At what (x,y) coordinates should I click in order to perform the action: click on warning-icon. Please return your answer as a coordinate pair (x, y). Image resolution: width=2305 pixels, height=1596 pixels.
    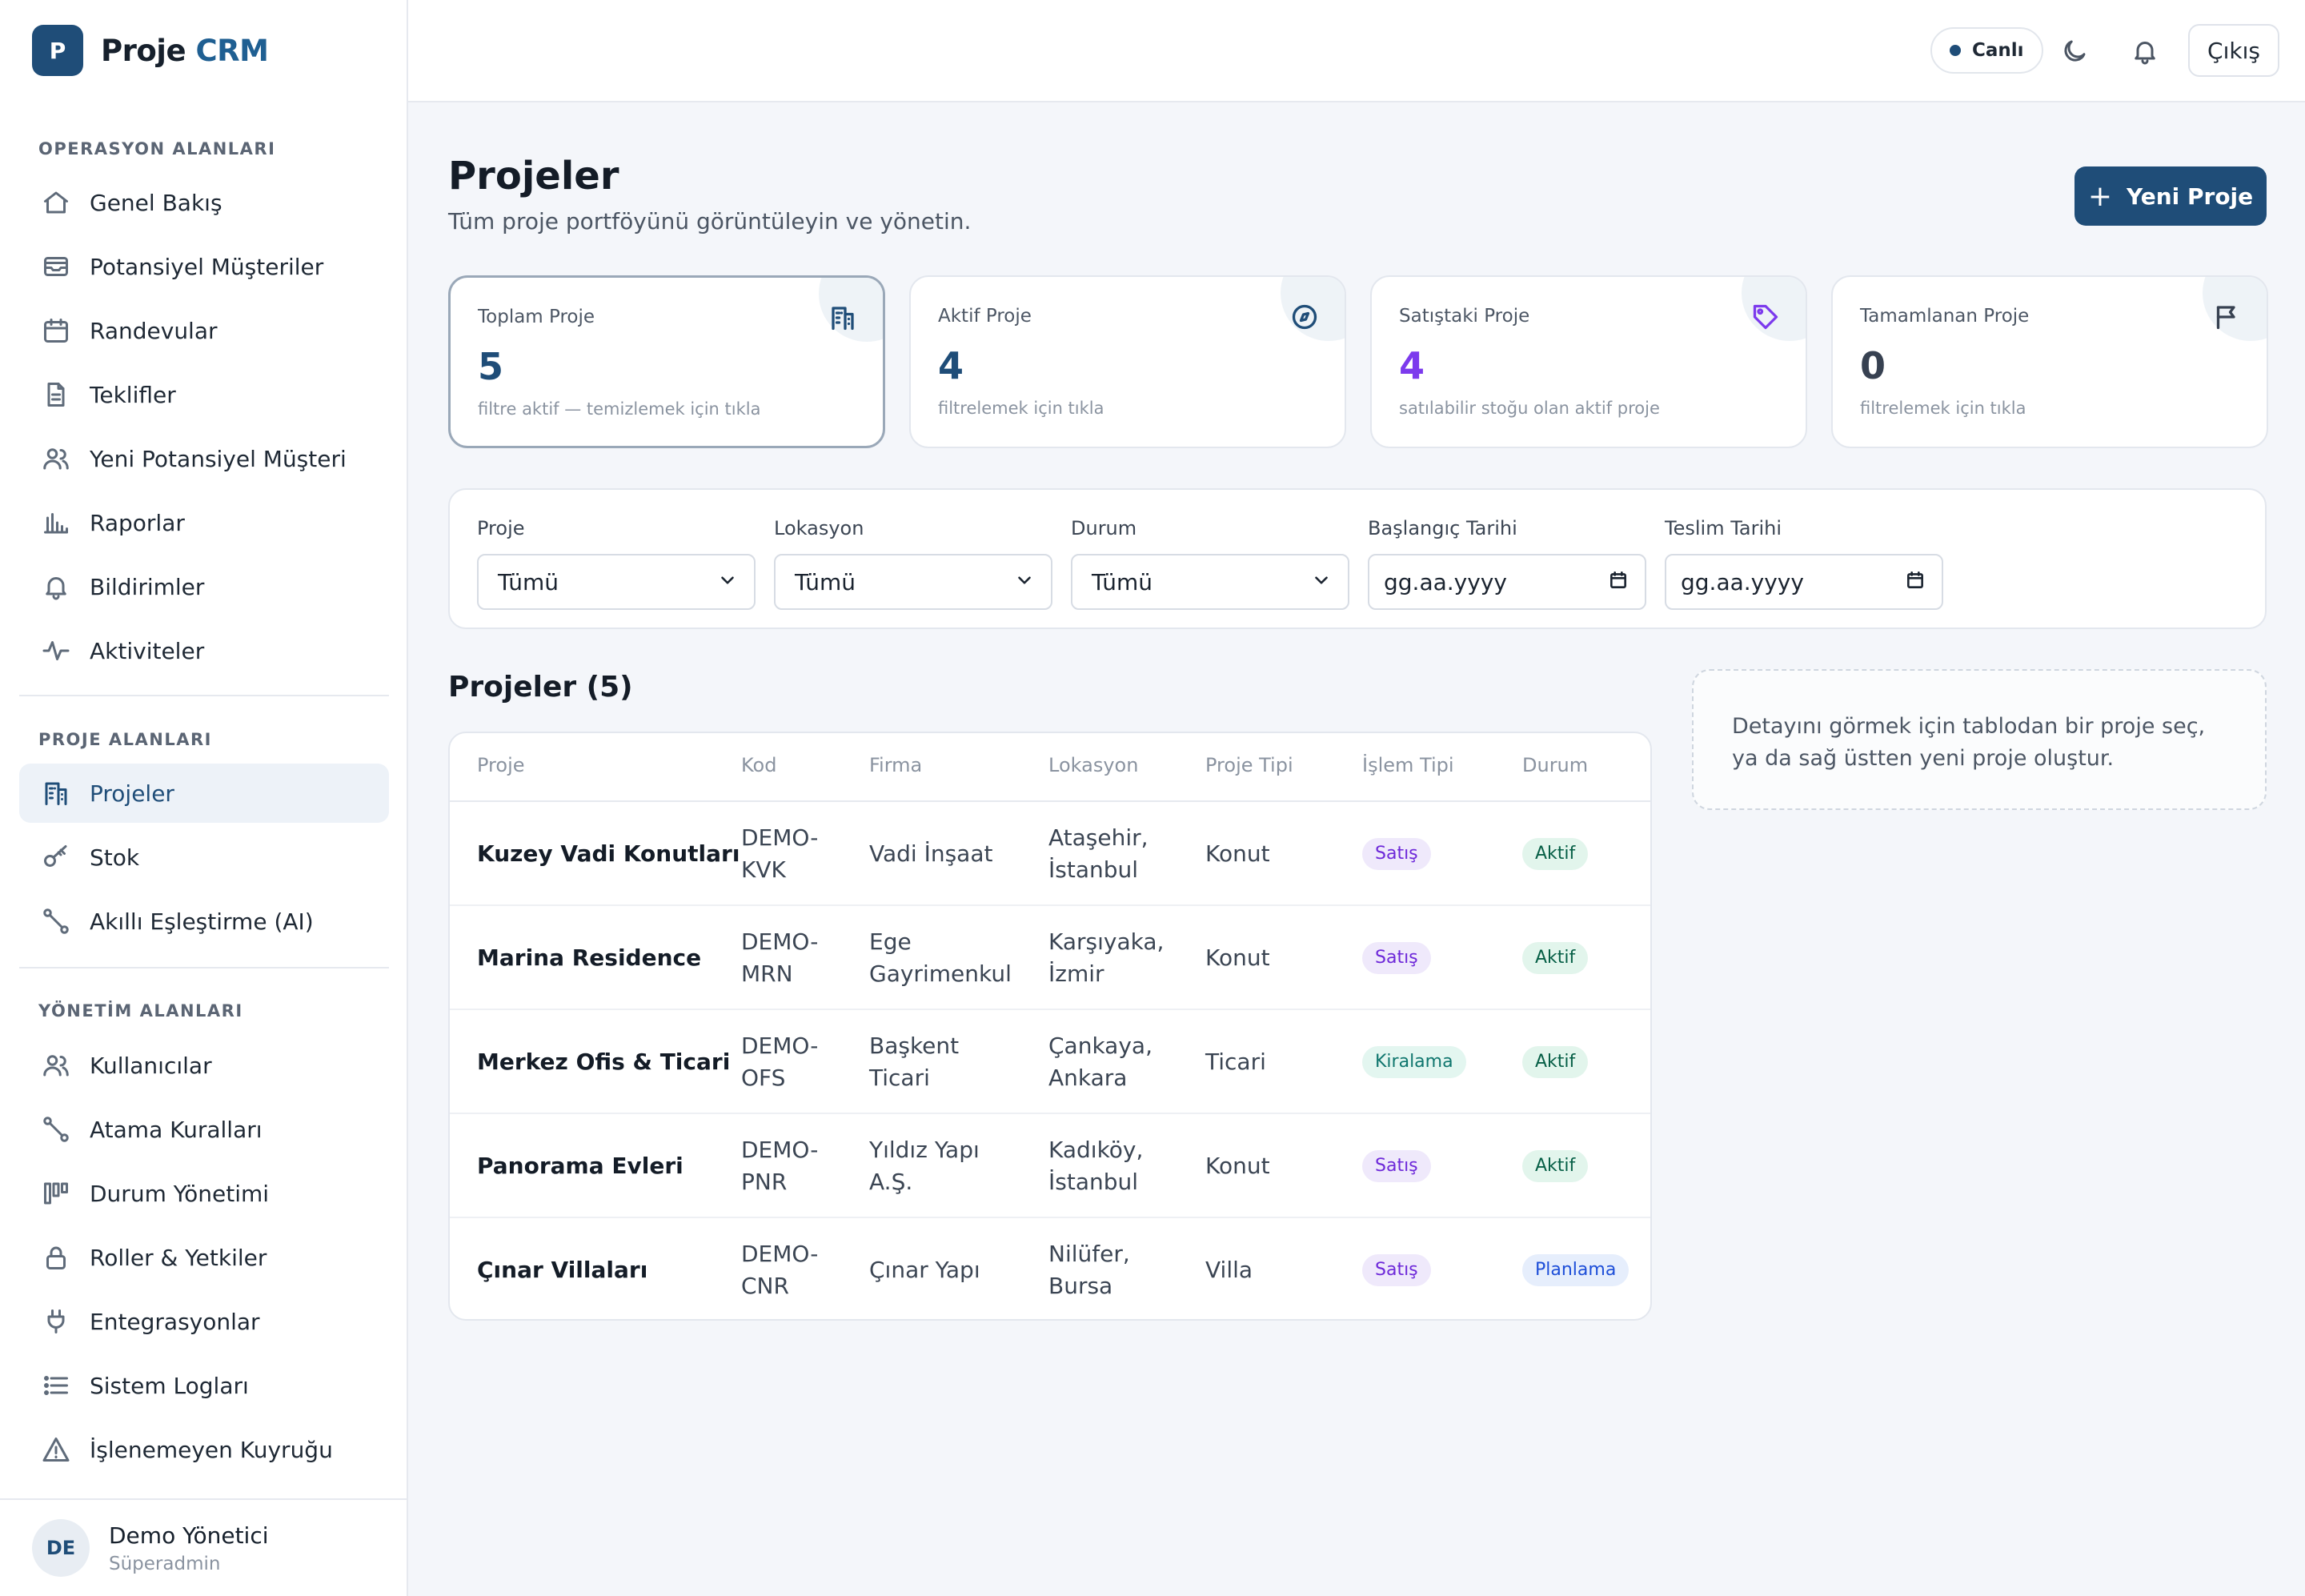
    Looking at the image, I should click on (56, 1450).